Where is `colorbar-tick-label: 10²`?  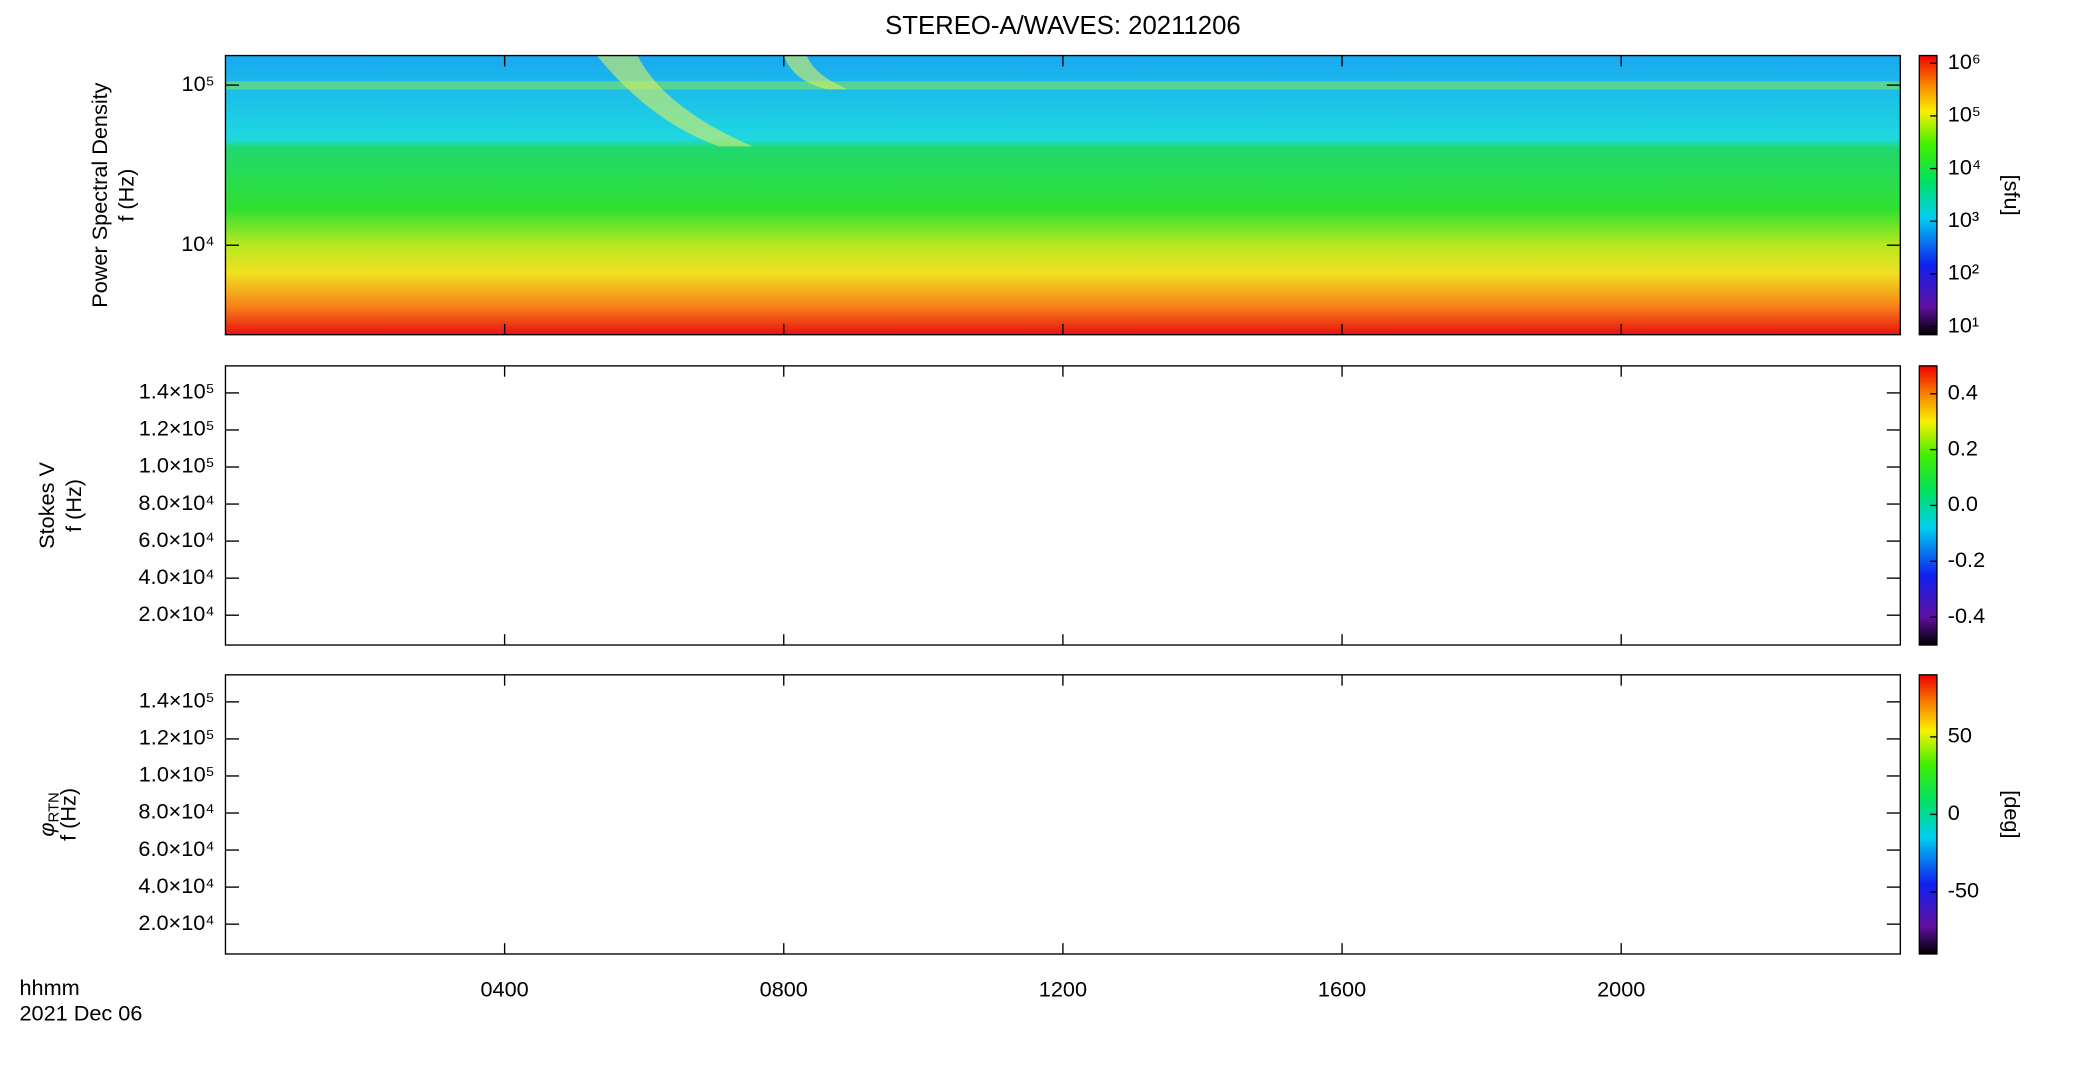
colorbar-tick-label: 10² is located at coordinates (1963, 272).